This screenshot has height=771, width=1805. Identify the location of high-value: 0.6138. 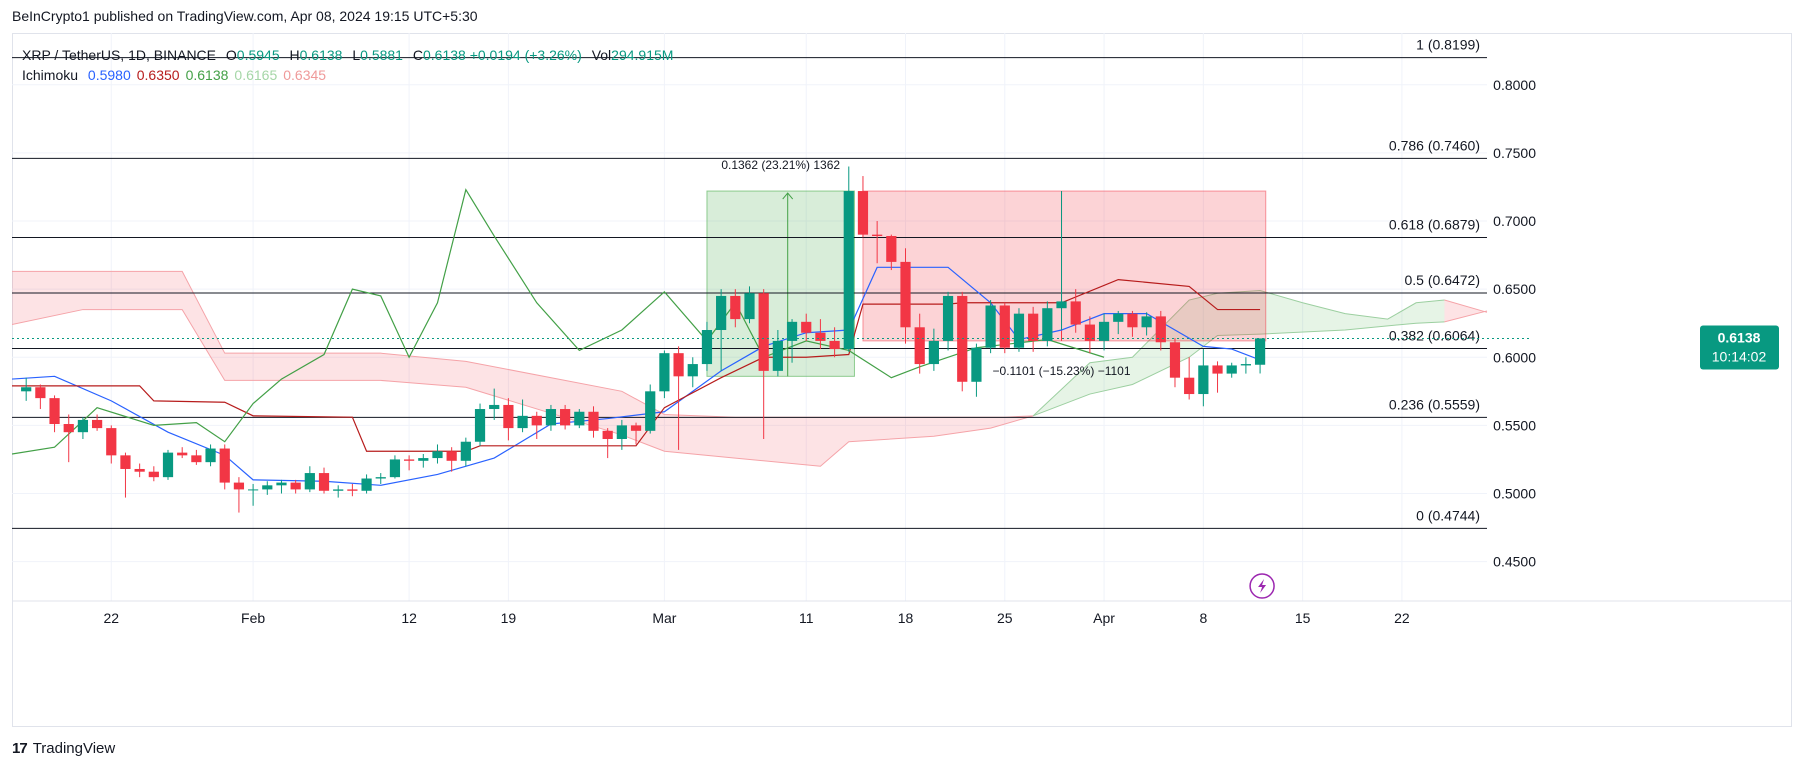
(321, 55).